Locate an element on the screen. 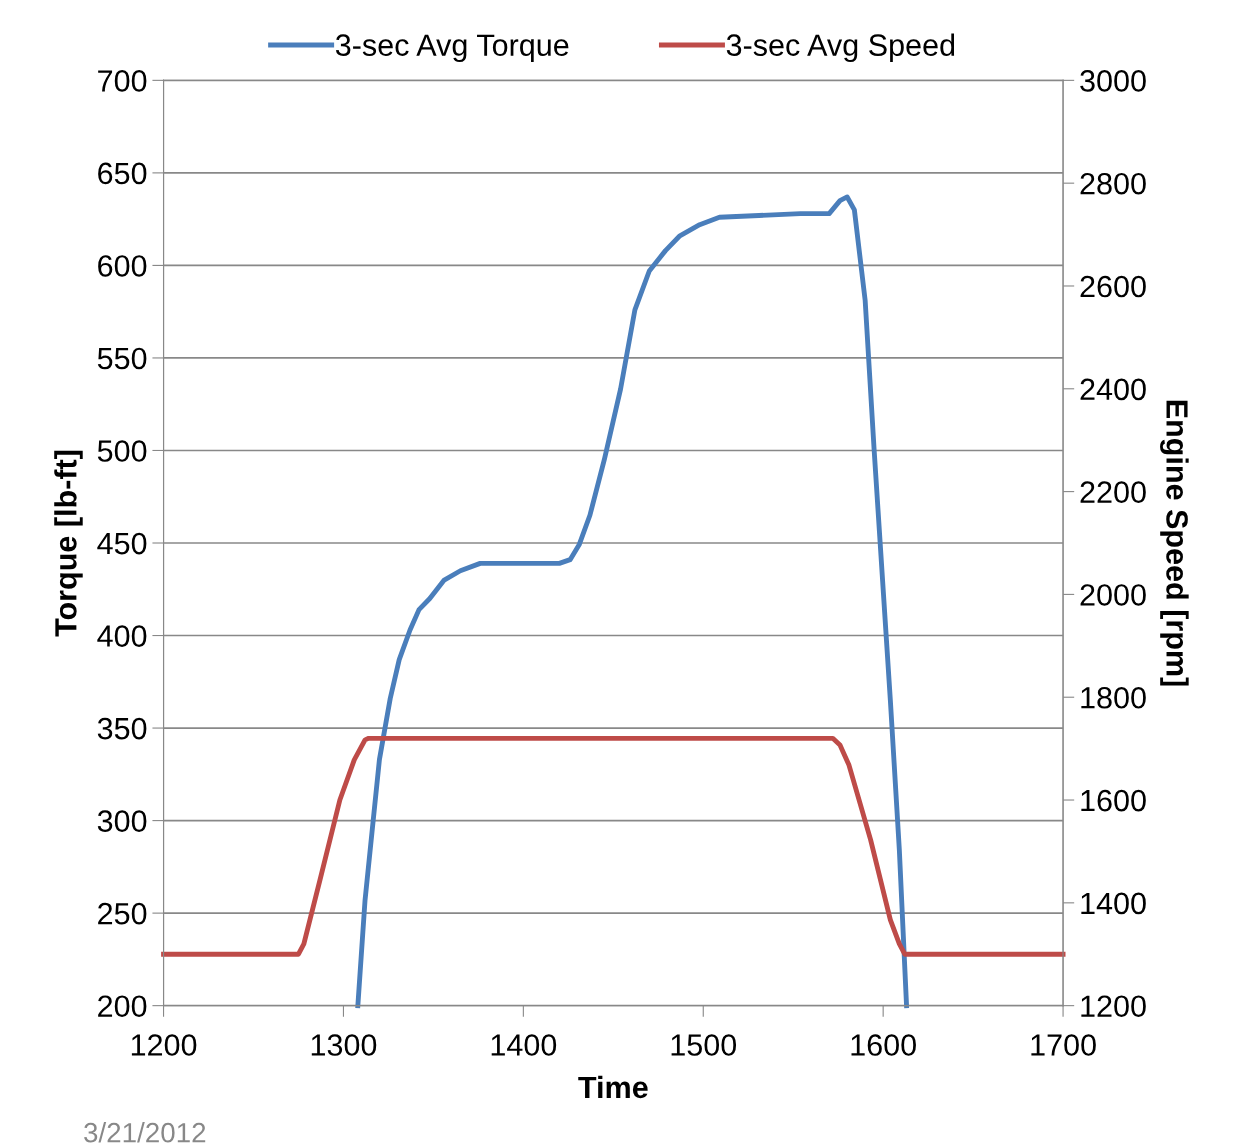 Image resolution: width=1239 pixels, height=1148 pixels. y-tick-label: 550 is located at coordinates (122, 358).